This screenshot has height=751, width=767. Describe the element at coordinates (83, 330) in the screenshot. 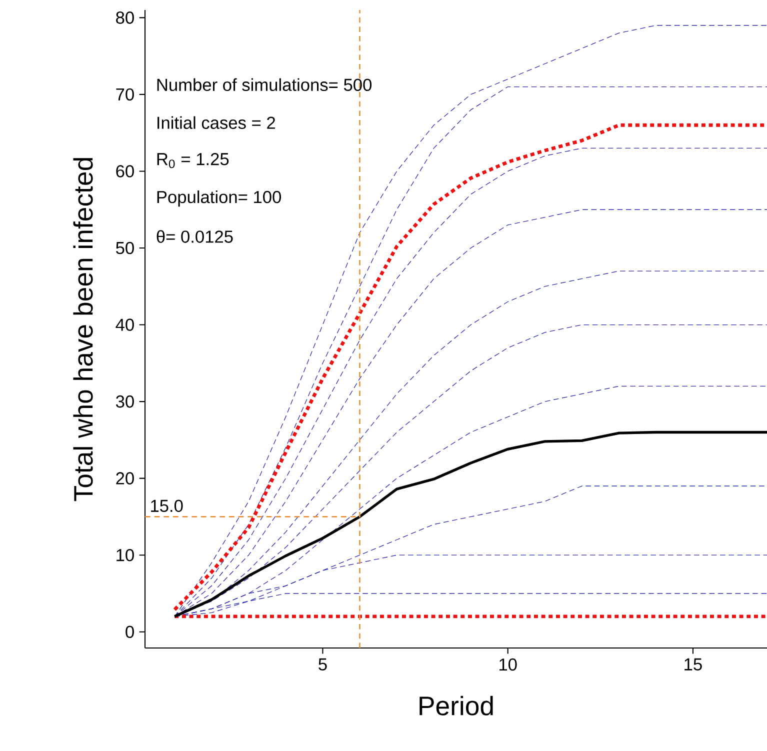

I see `y-axis-title: Total who have been infected` at that location.